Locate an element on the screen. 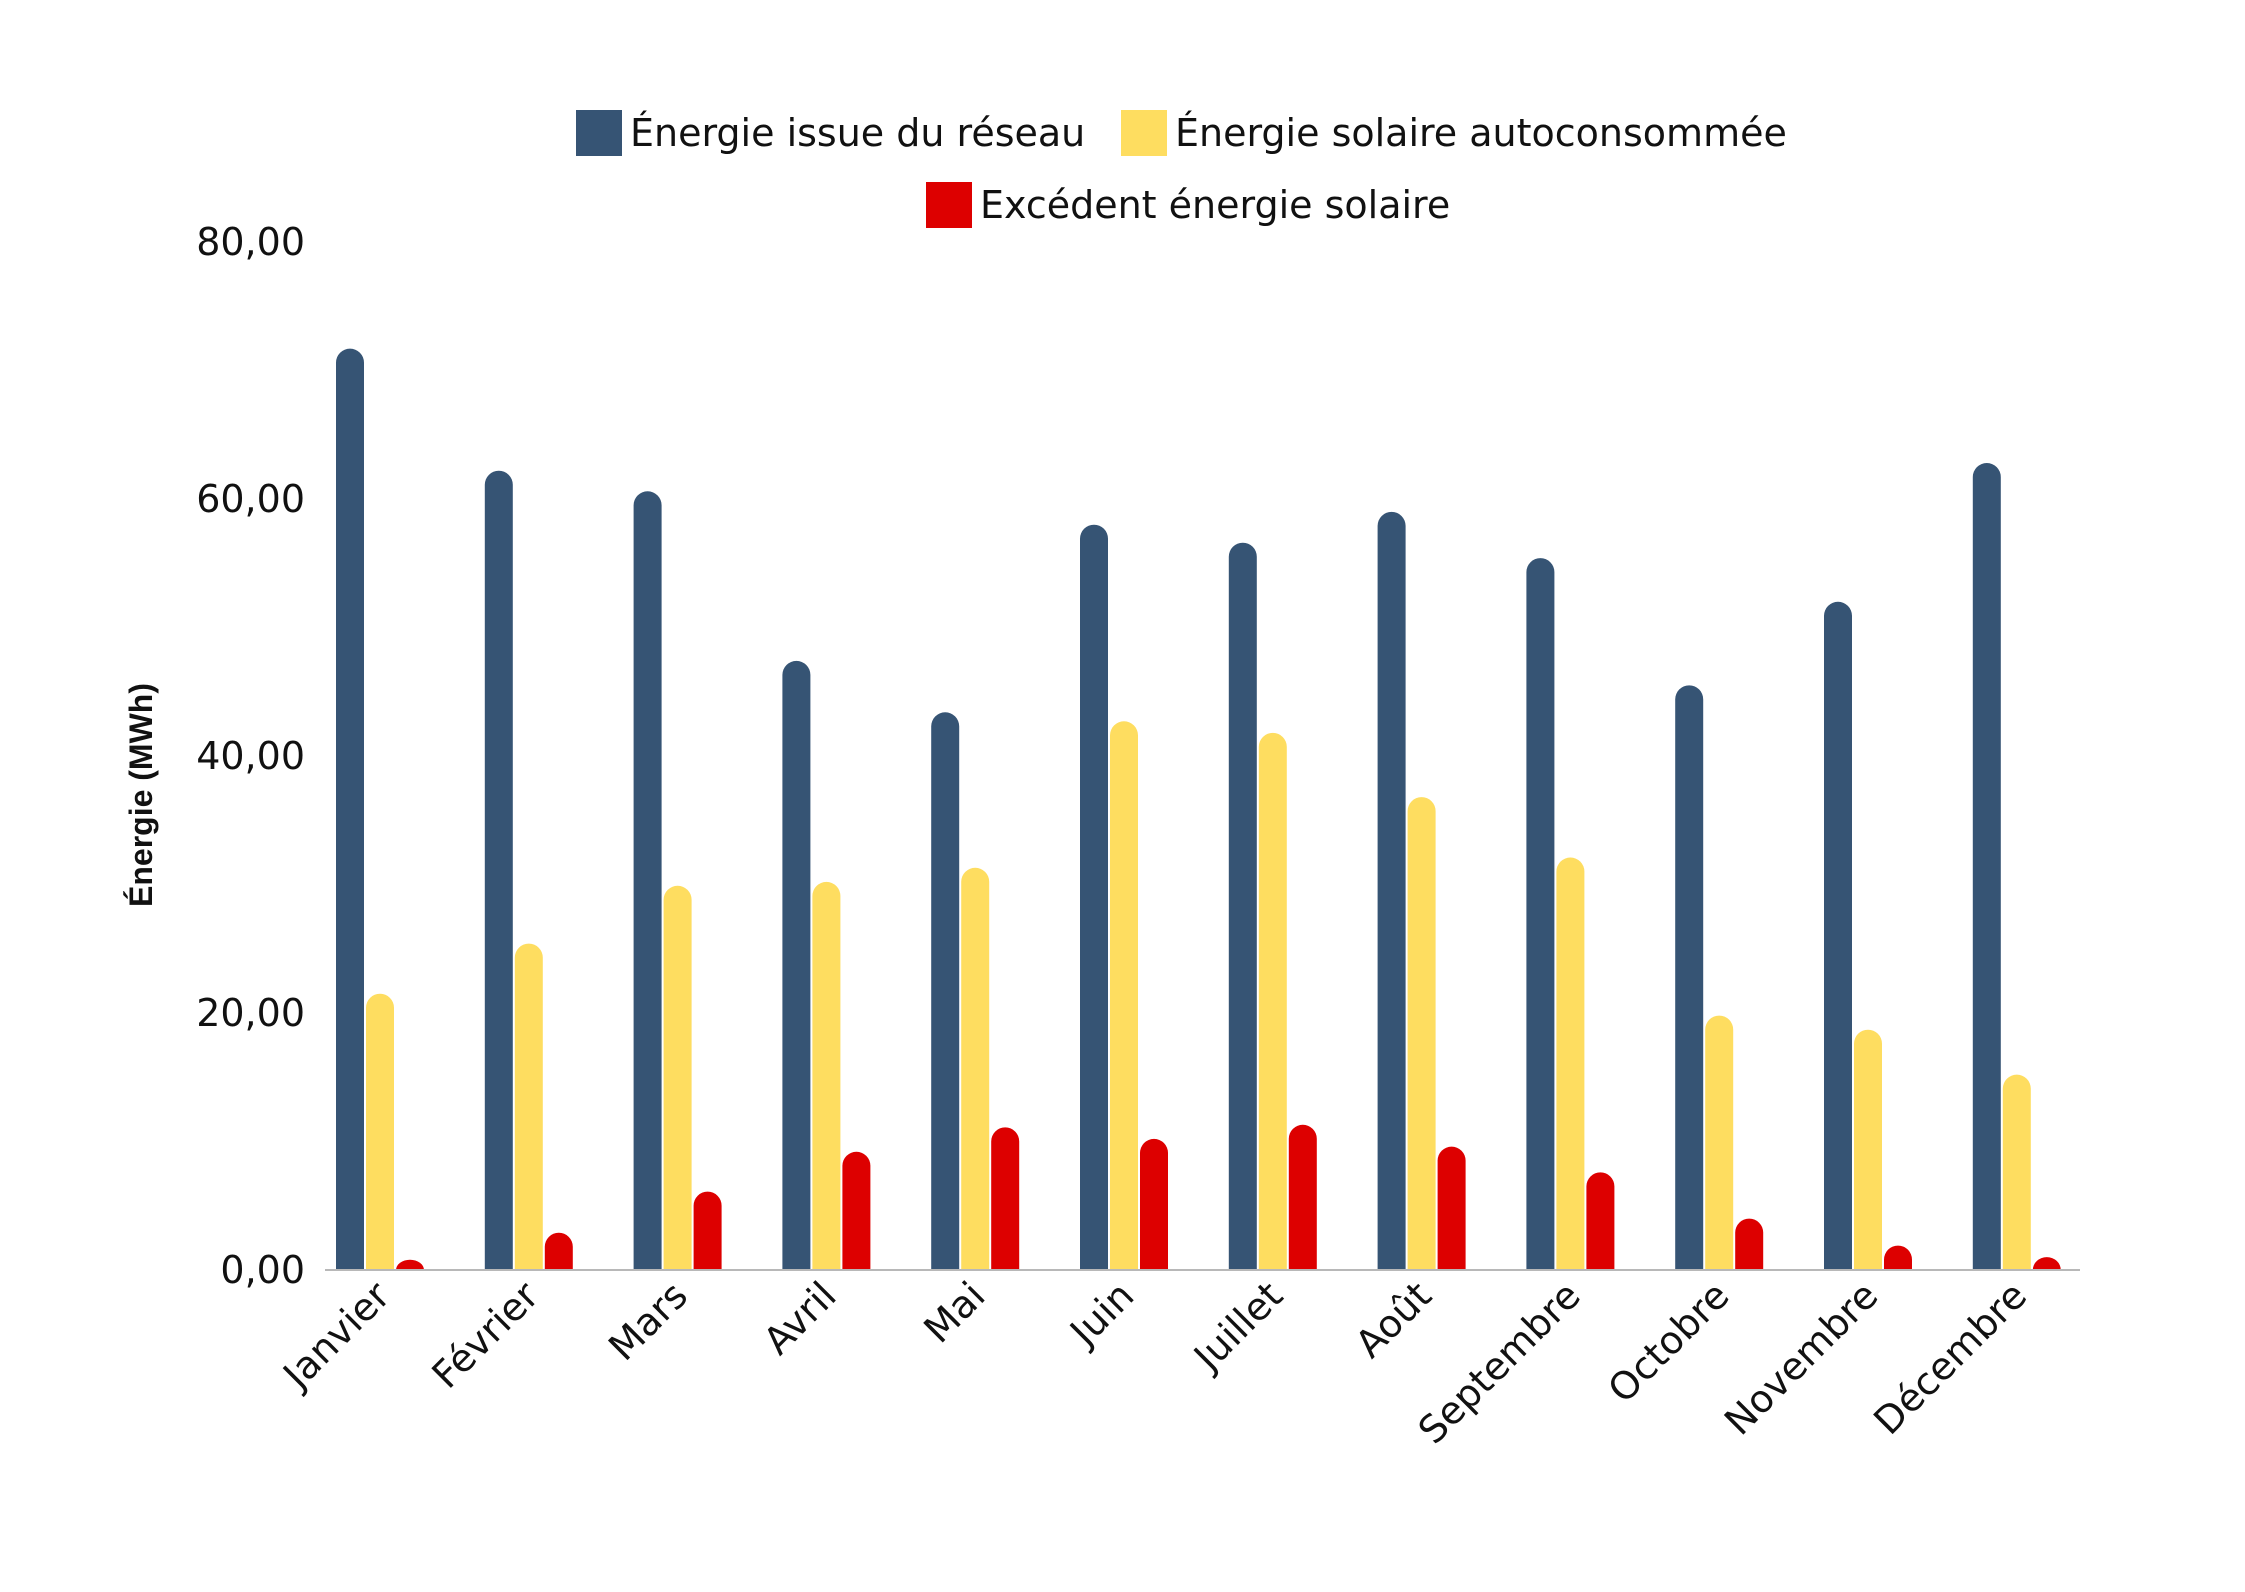 The height and width of the screenshot is (1592, 2245). bar-group-septembre is located at coordinates (1570, 914).